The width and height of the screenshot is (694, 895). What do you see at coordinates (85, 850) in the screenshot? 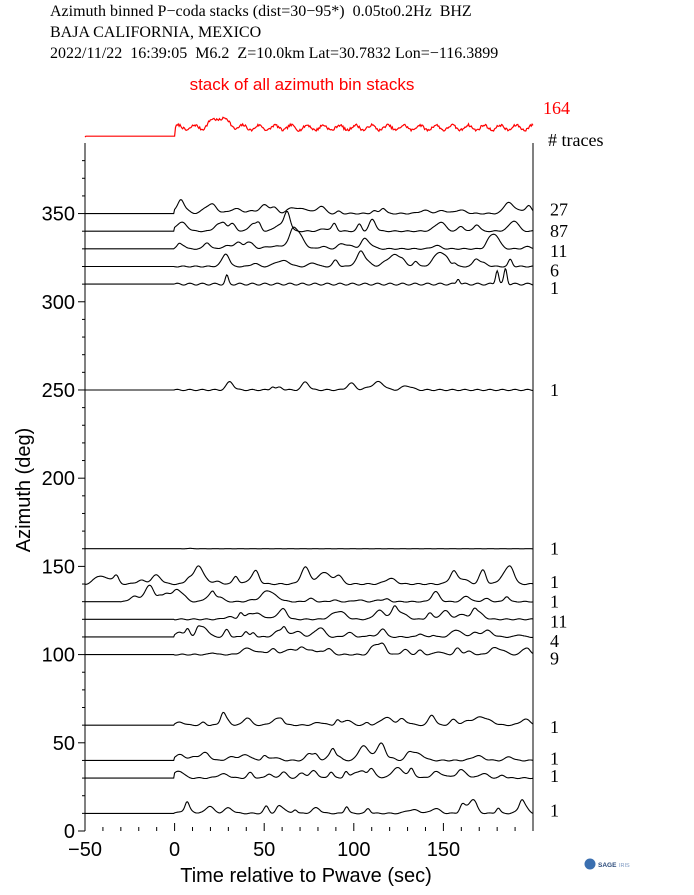
I see `x-tick-label: −50` at bounding box center [85, 850].